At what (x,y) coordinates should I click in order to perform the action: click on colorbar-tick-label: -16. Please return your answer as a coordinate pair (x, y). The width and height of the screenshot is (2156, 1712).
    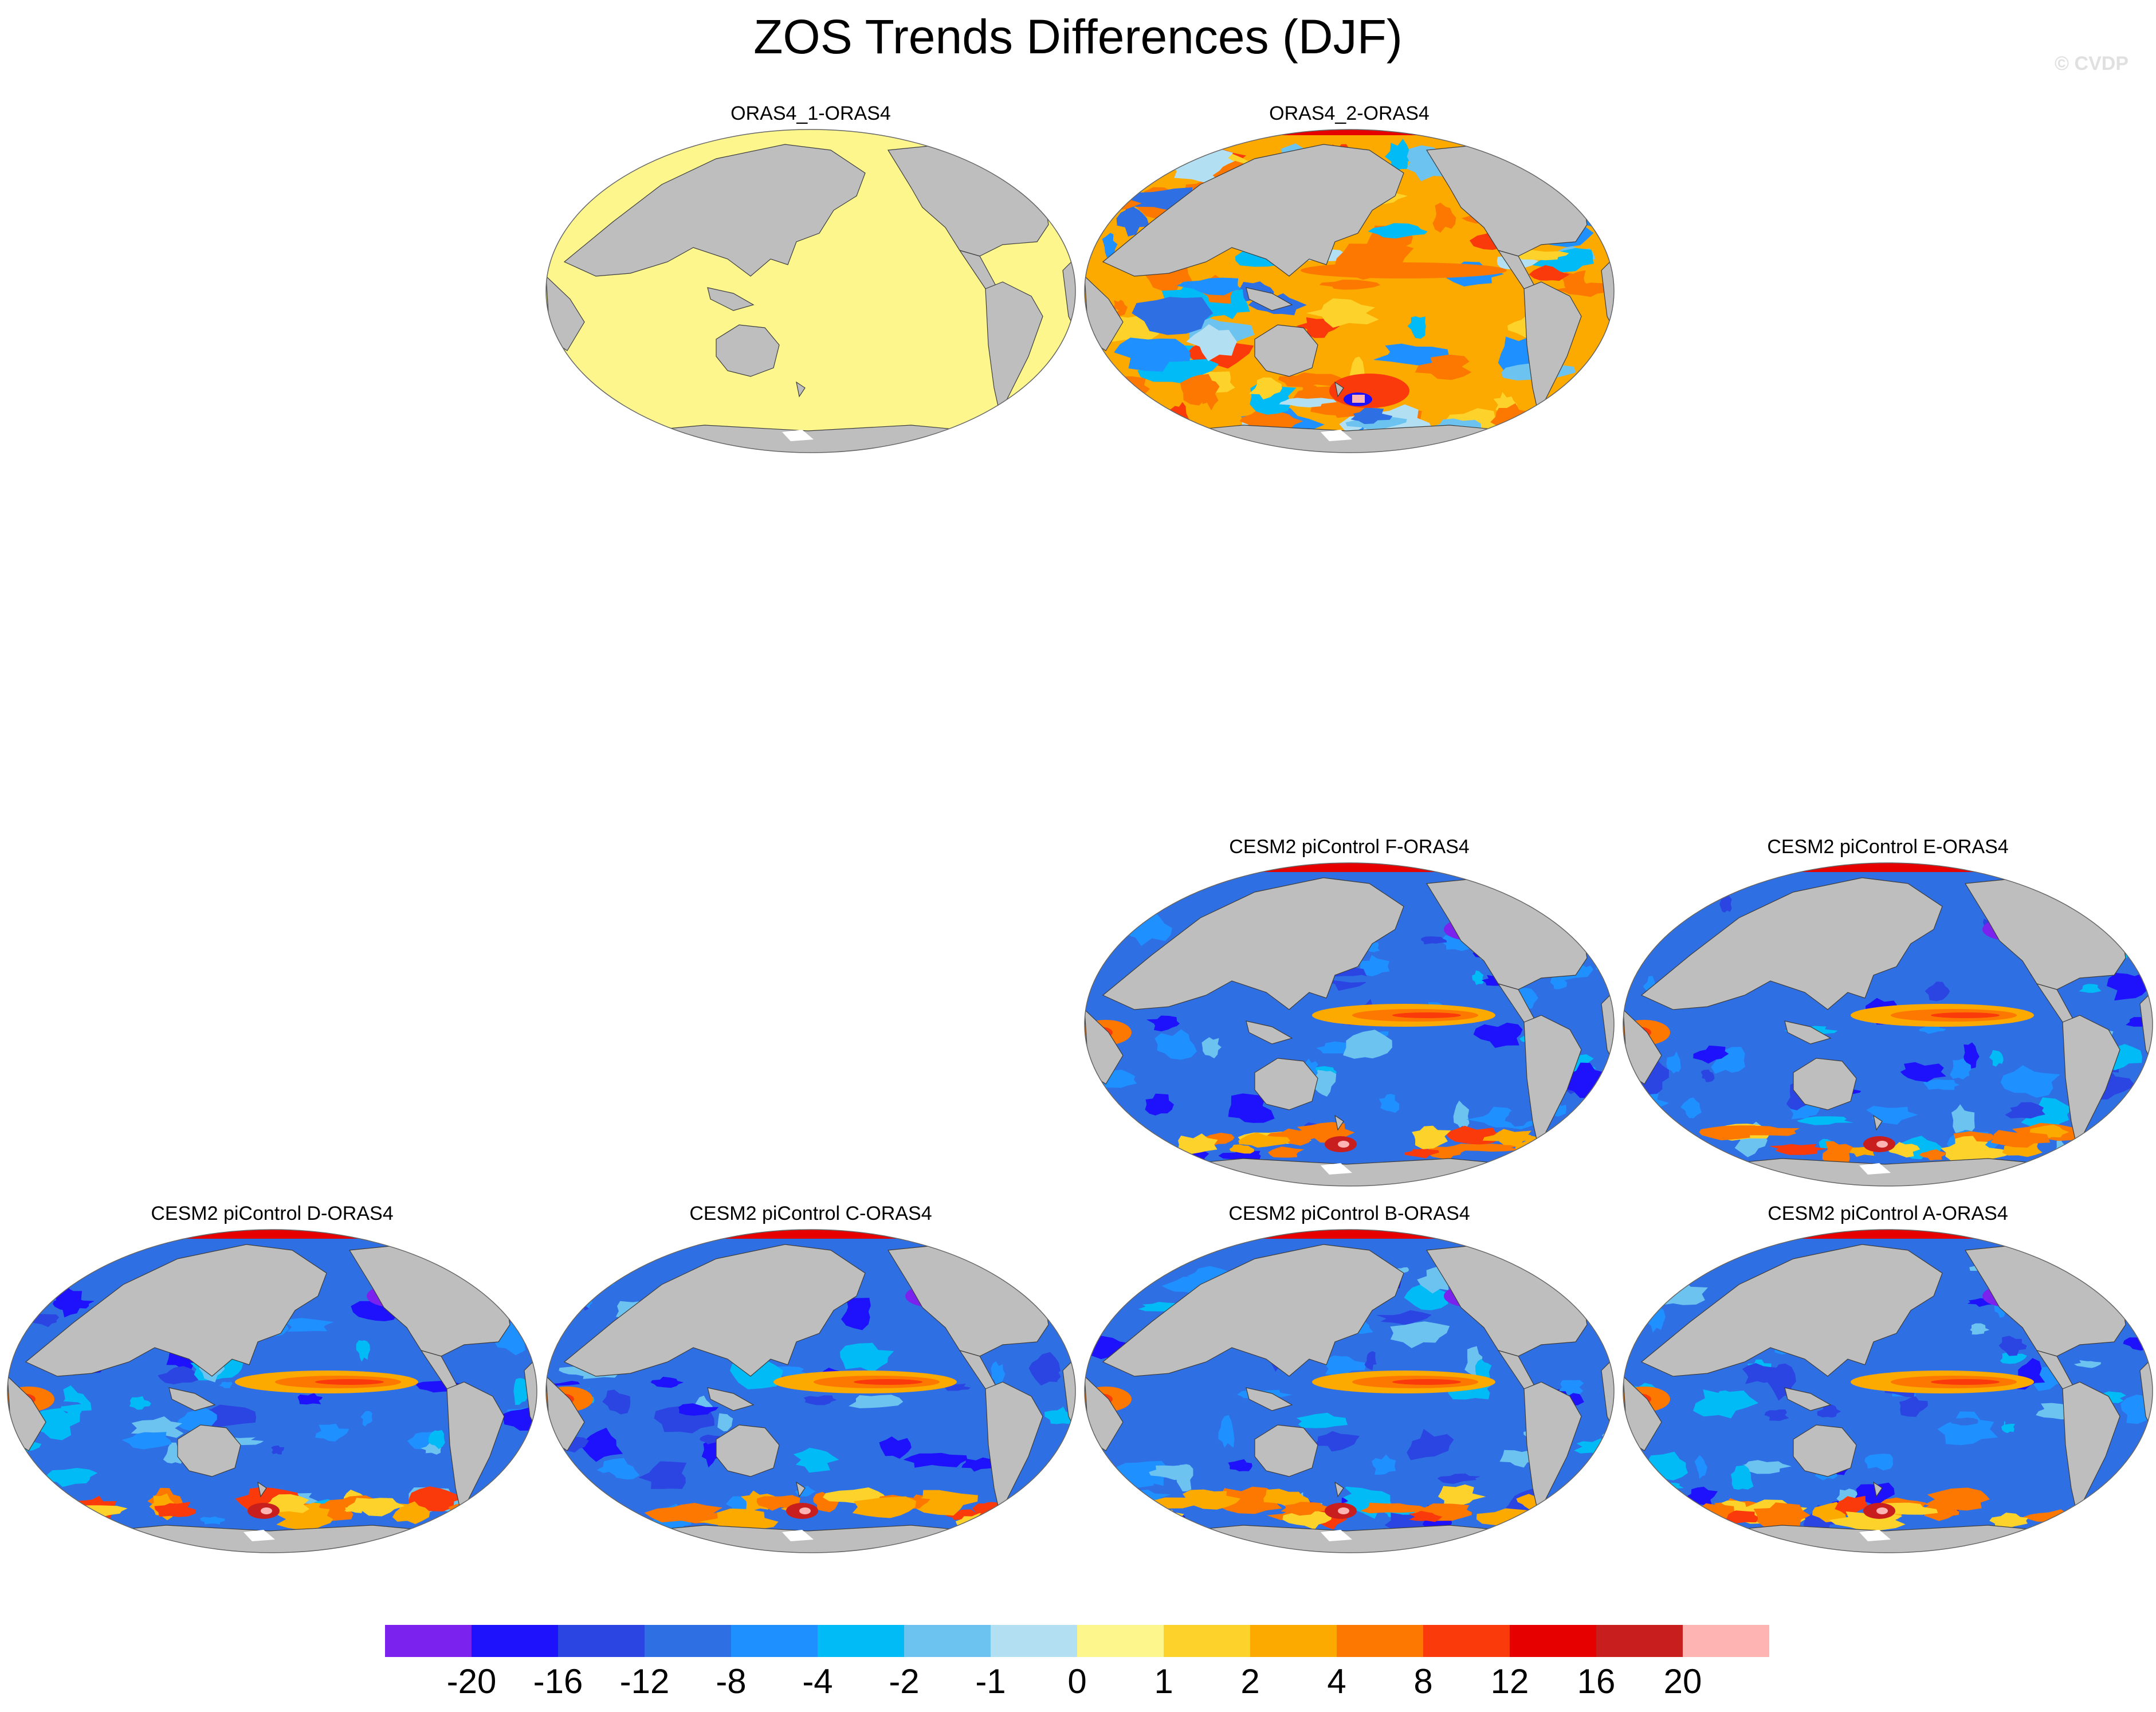
    Looking at the image, I should click on (558, 1681).